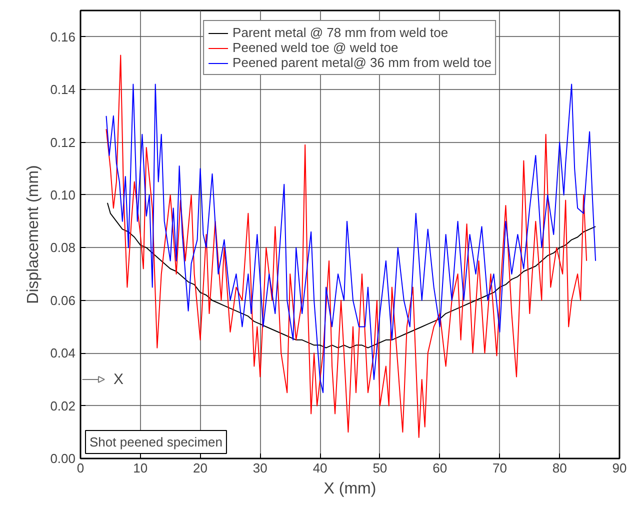 This screenshot has height=513, width=631. Describe the element at coordinates (63, 90) in the screenshot. I see `y-tick-label: 0.14` at that location.